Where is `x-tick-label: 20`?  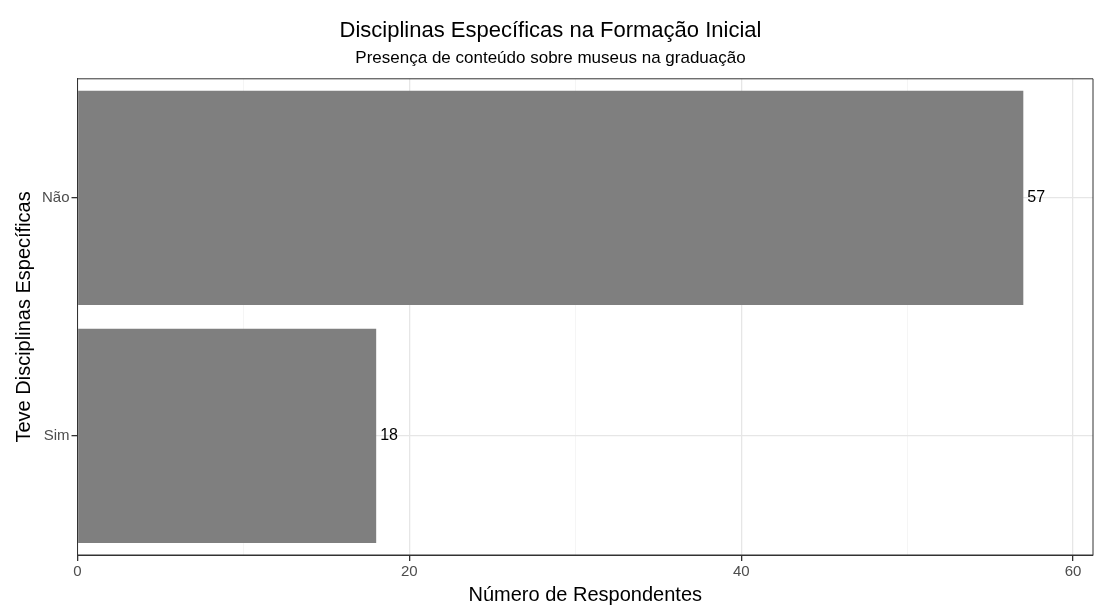 x-tick-label: 20 is located at coordinates (409, 571).